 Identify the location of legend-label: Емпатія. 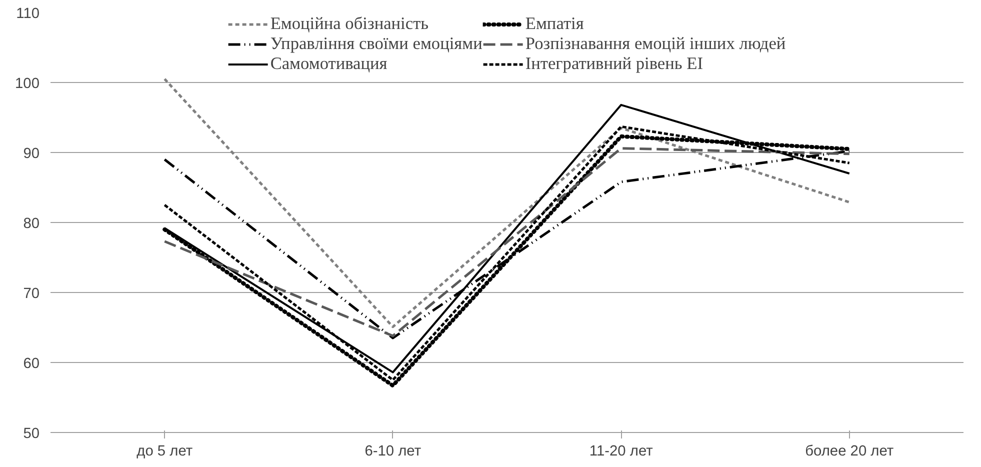
(554, 24).